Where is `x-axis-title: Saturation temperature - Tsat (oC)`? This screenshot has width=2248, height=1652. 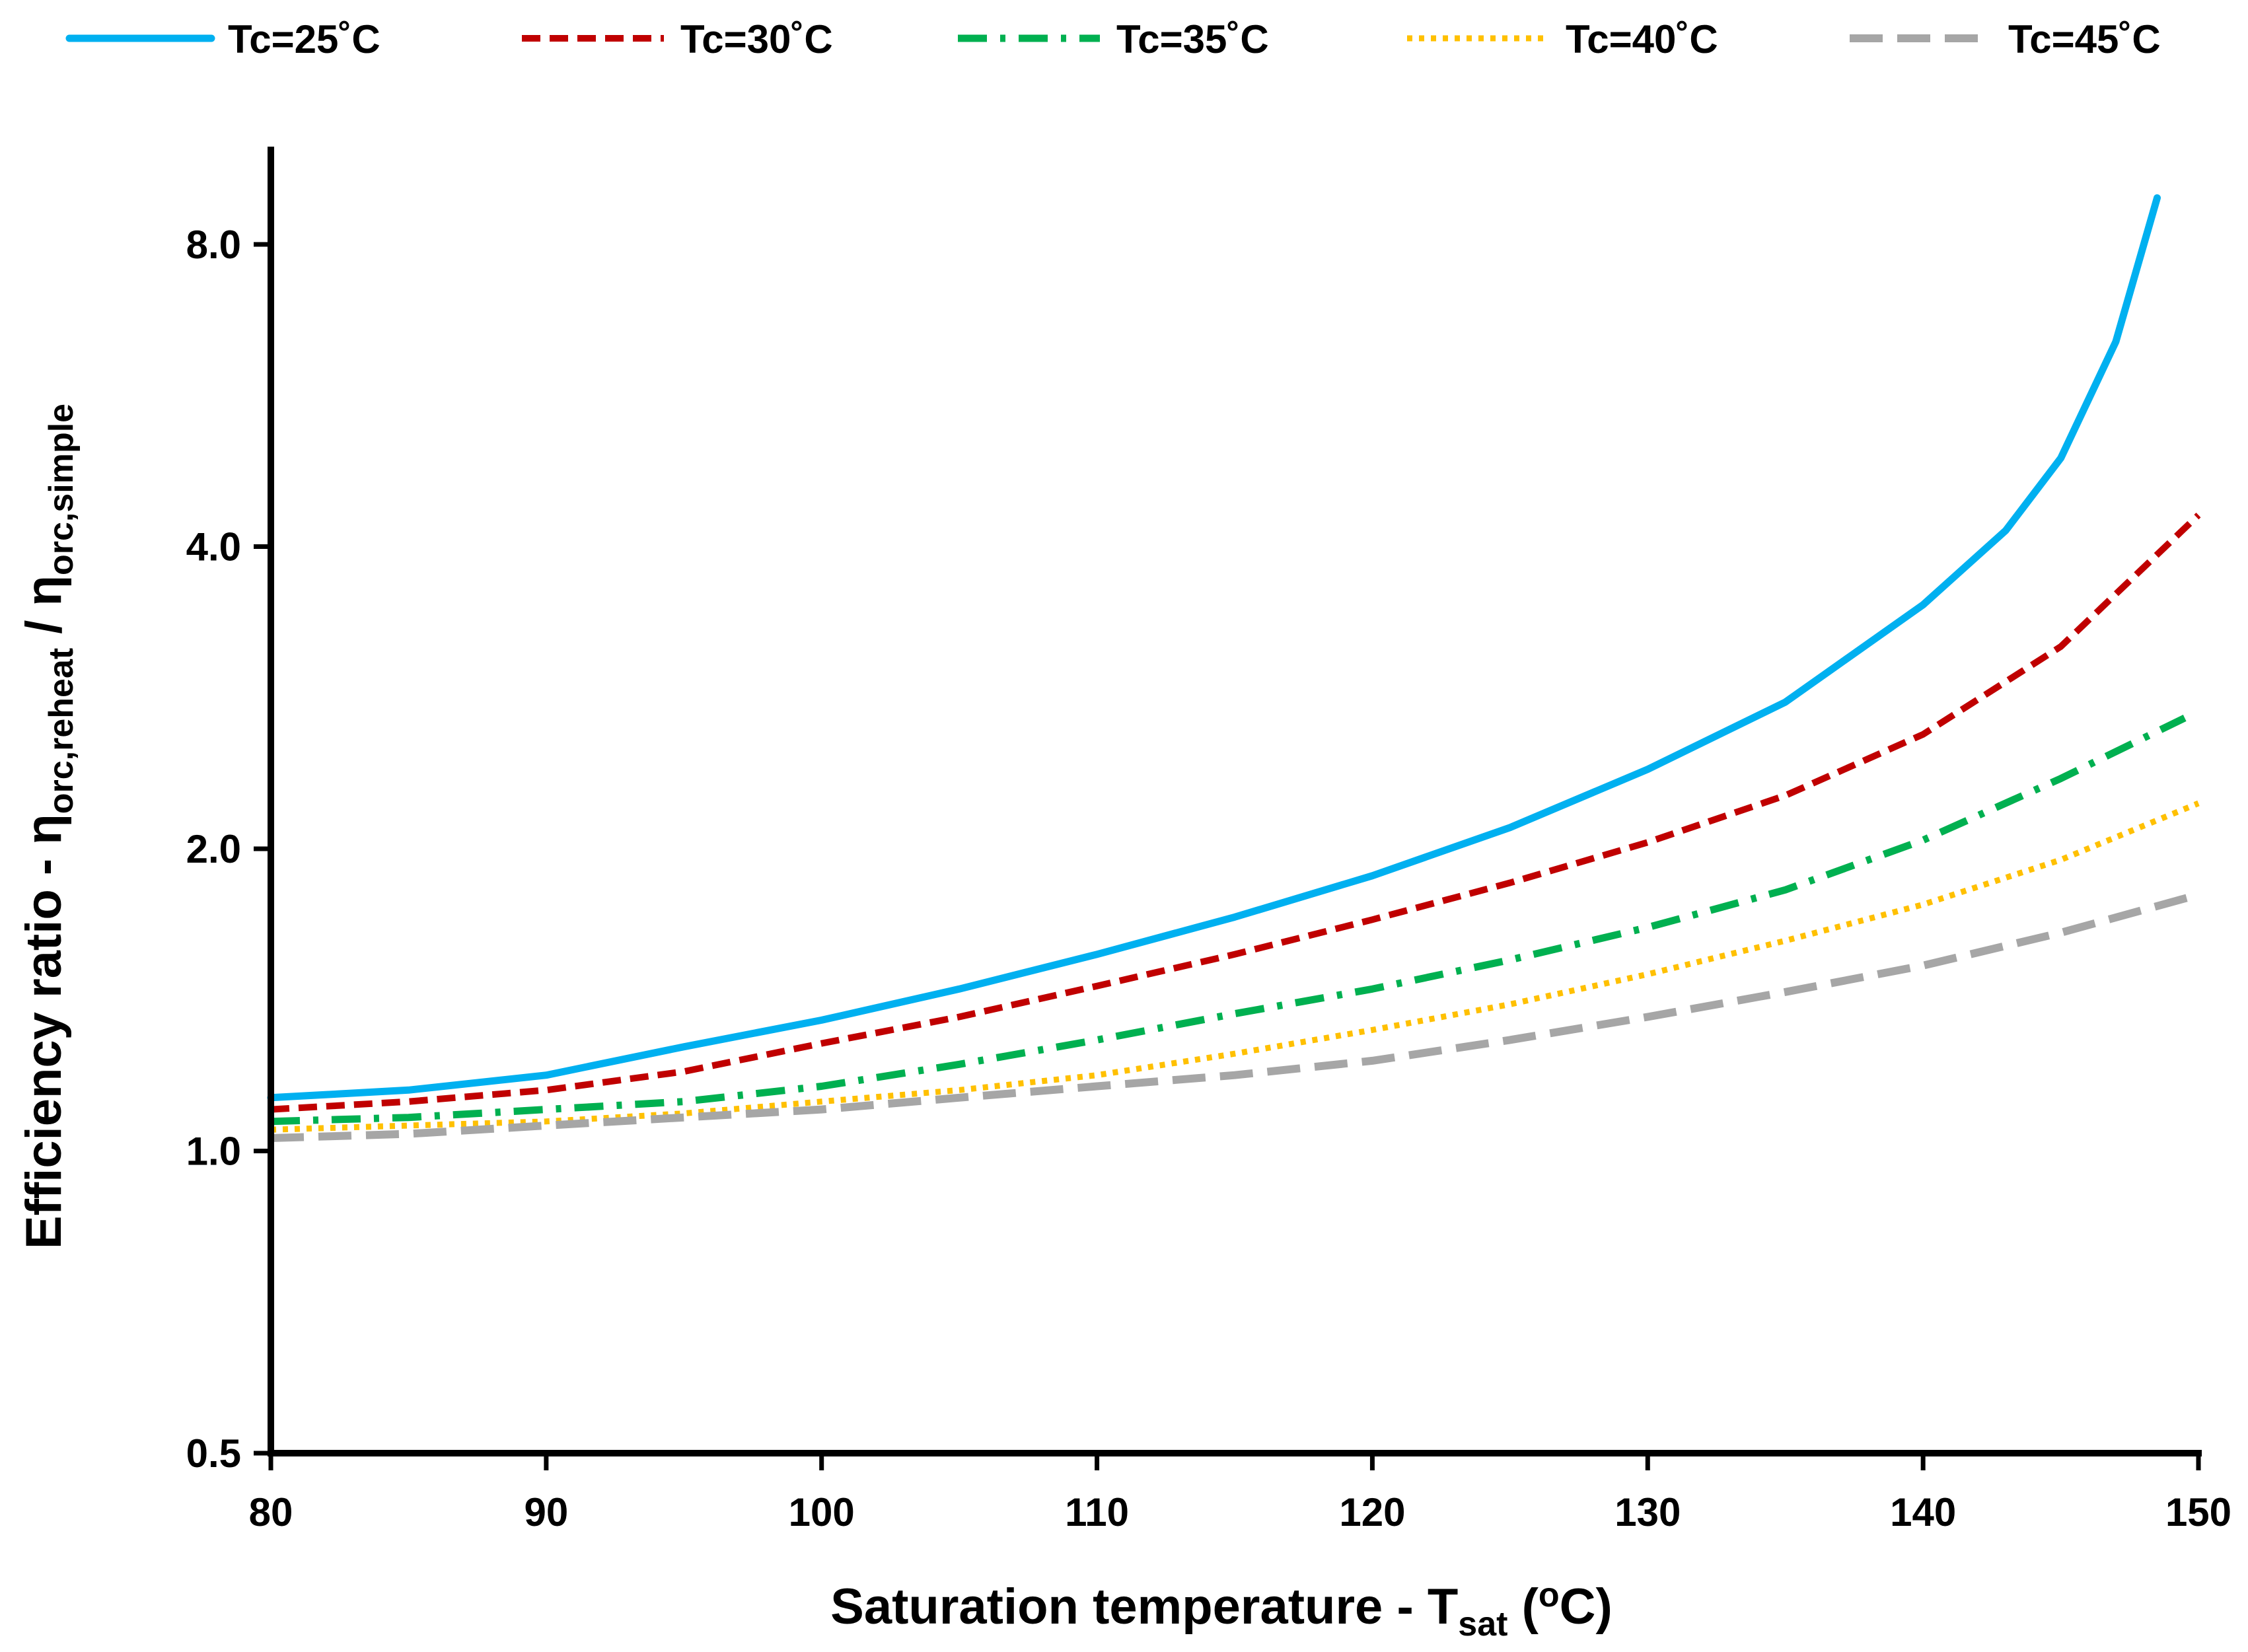
x-axis-title: Saturation temperature - Tsat (oC) is located at coordinates (1221, 1609).